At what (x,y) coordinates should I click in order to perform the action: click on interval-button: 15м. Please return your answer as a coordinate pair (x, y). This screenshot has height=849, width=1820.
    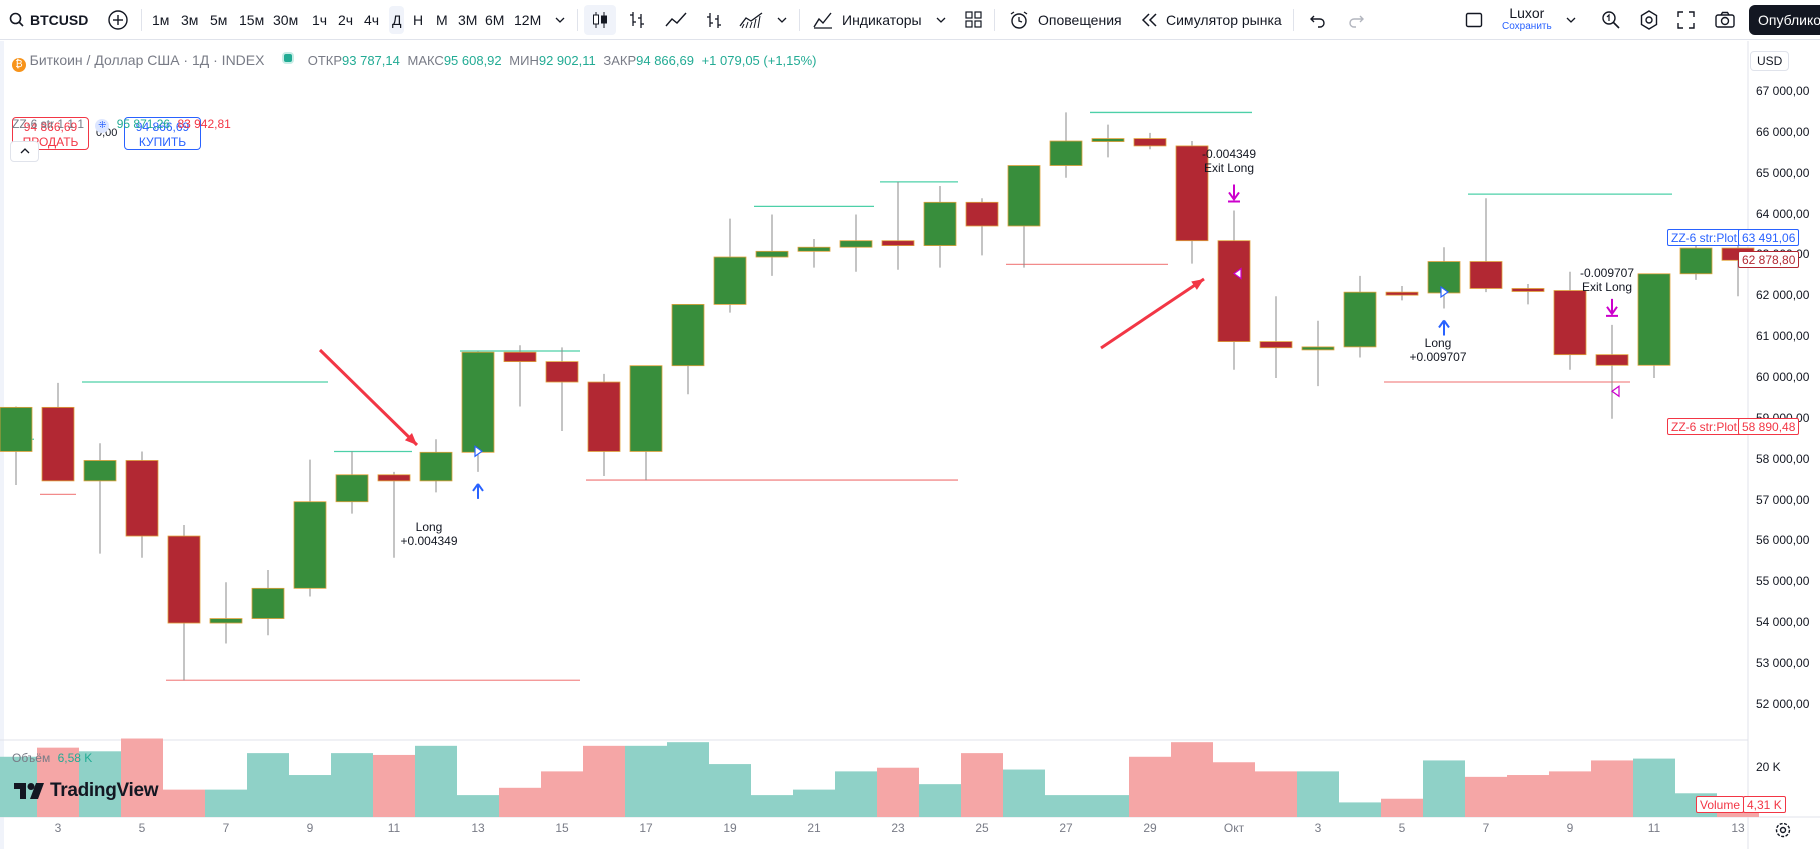
    Looking at the image, I should click on (252, 20).